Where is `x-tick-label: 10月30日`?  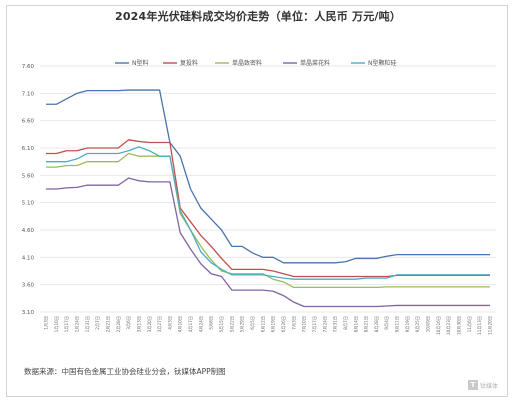 x-tick-label: 10月30日 is located at coordinates (460, 325).